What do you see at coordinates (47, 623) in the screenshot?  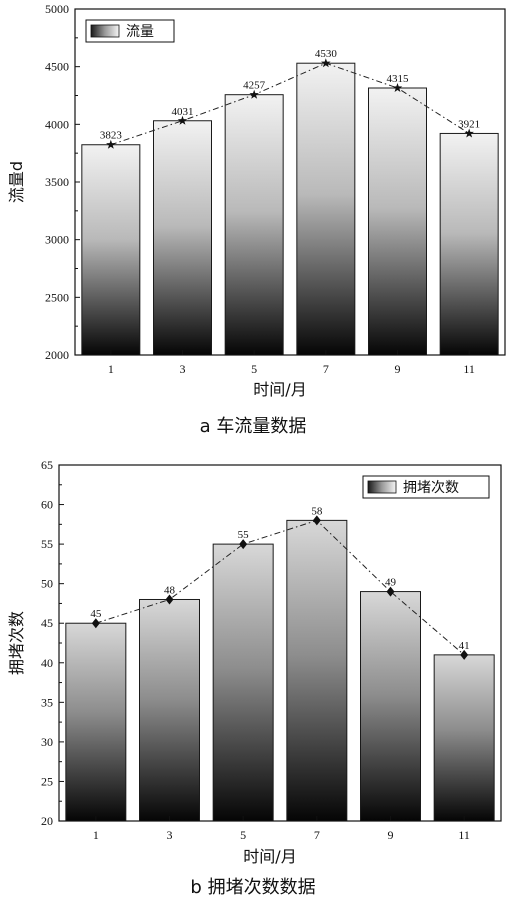 I see `y-tick-label: 45` at bounding box center [47, 623].